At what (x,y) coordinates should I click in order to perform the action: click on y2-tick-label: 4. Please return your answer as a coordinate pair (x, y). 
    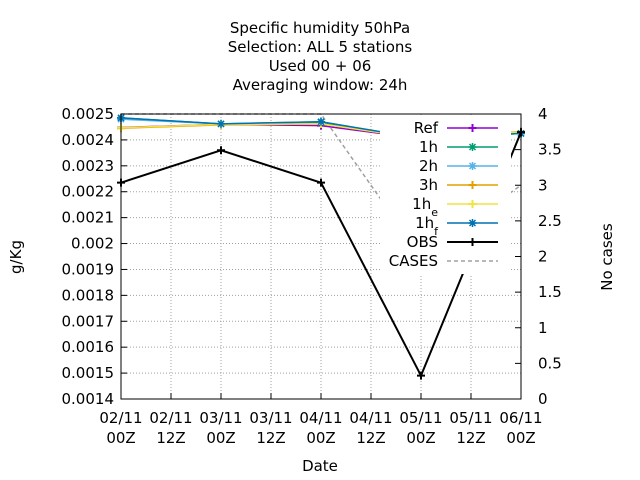
    Looking at the image, I should click on (543, 114).